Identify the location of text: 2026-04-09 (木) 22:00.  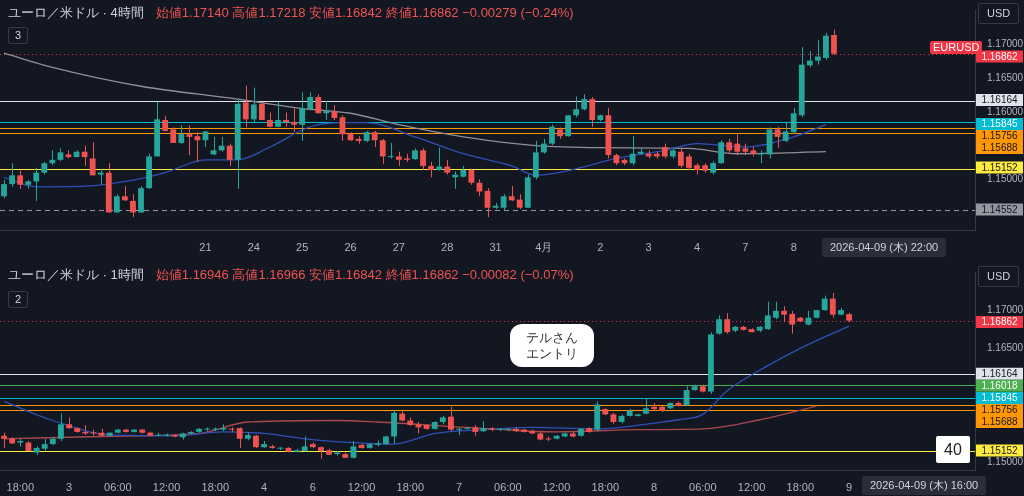
(884, 248).